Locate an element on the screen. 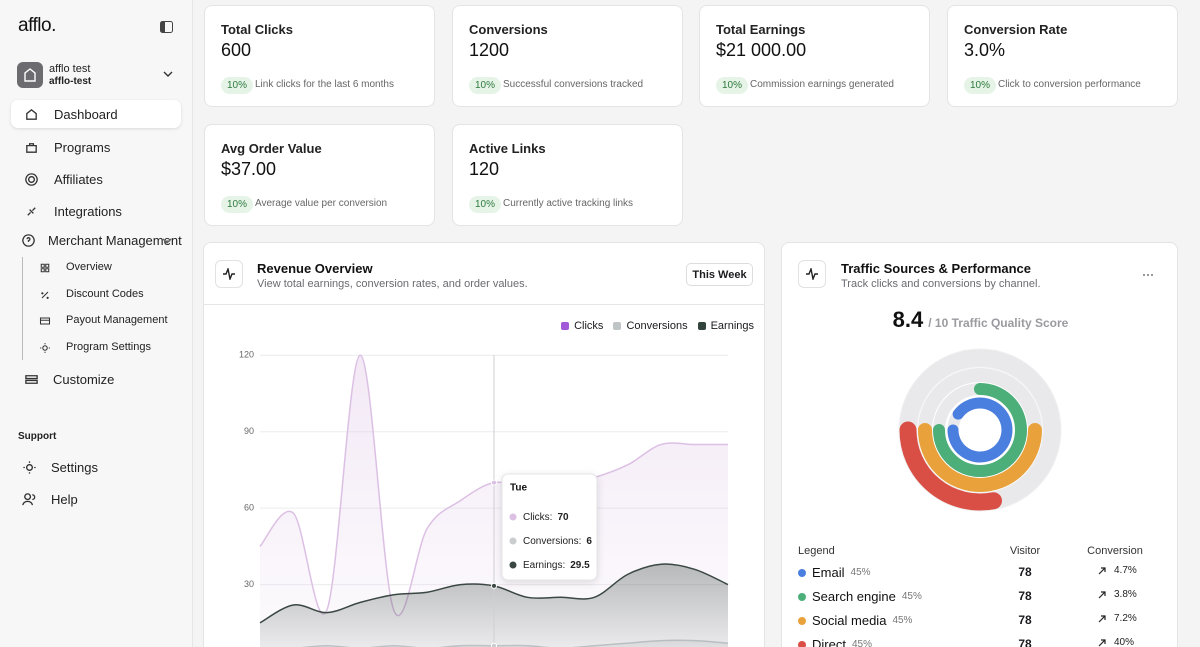  subnav-item: Payout Management is located at coordinates (119, 321).